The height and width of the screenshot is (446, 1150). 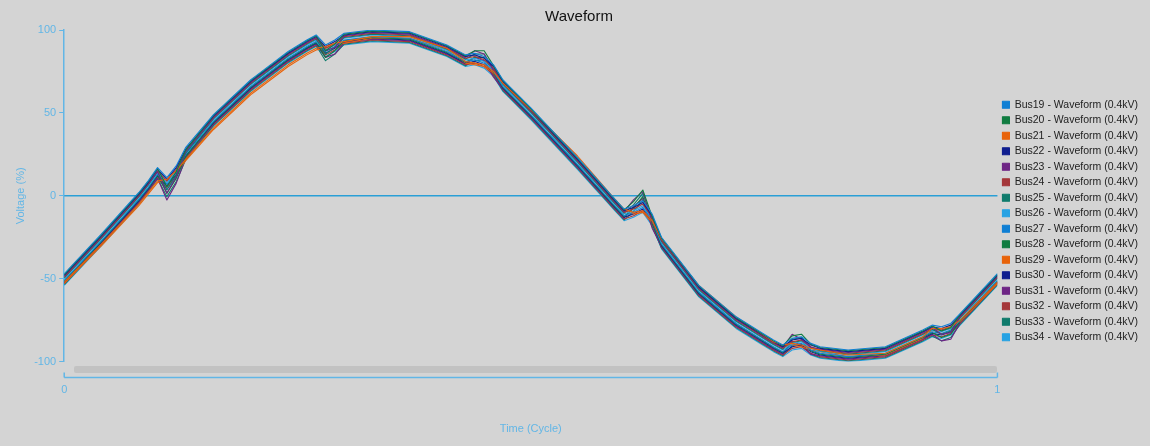 I want to click on legend-label: Bus19 - Waveform (0.4kV), so click(x=1076, y=103).